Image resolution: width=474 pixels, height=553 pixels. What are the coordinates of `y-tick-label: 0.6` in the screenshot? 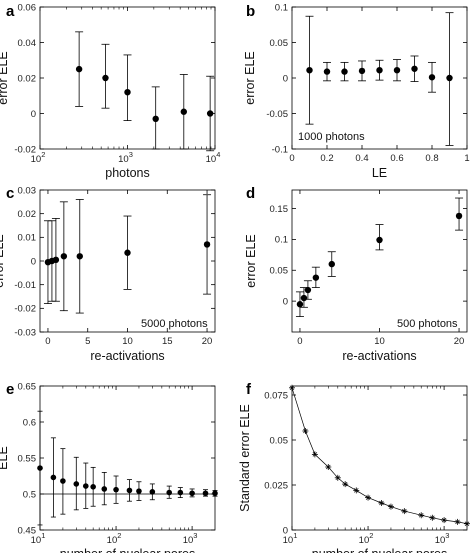 It's located at (29, 422).